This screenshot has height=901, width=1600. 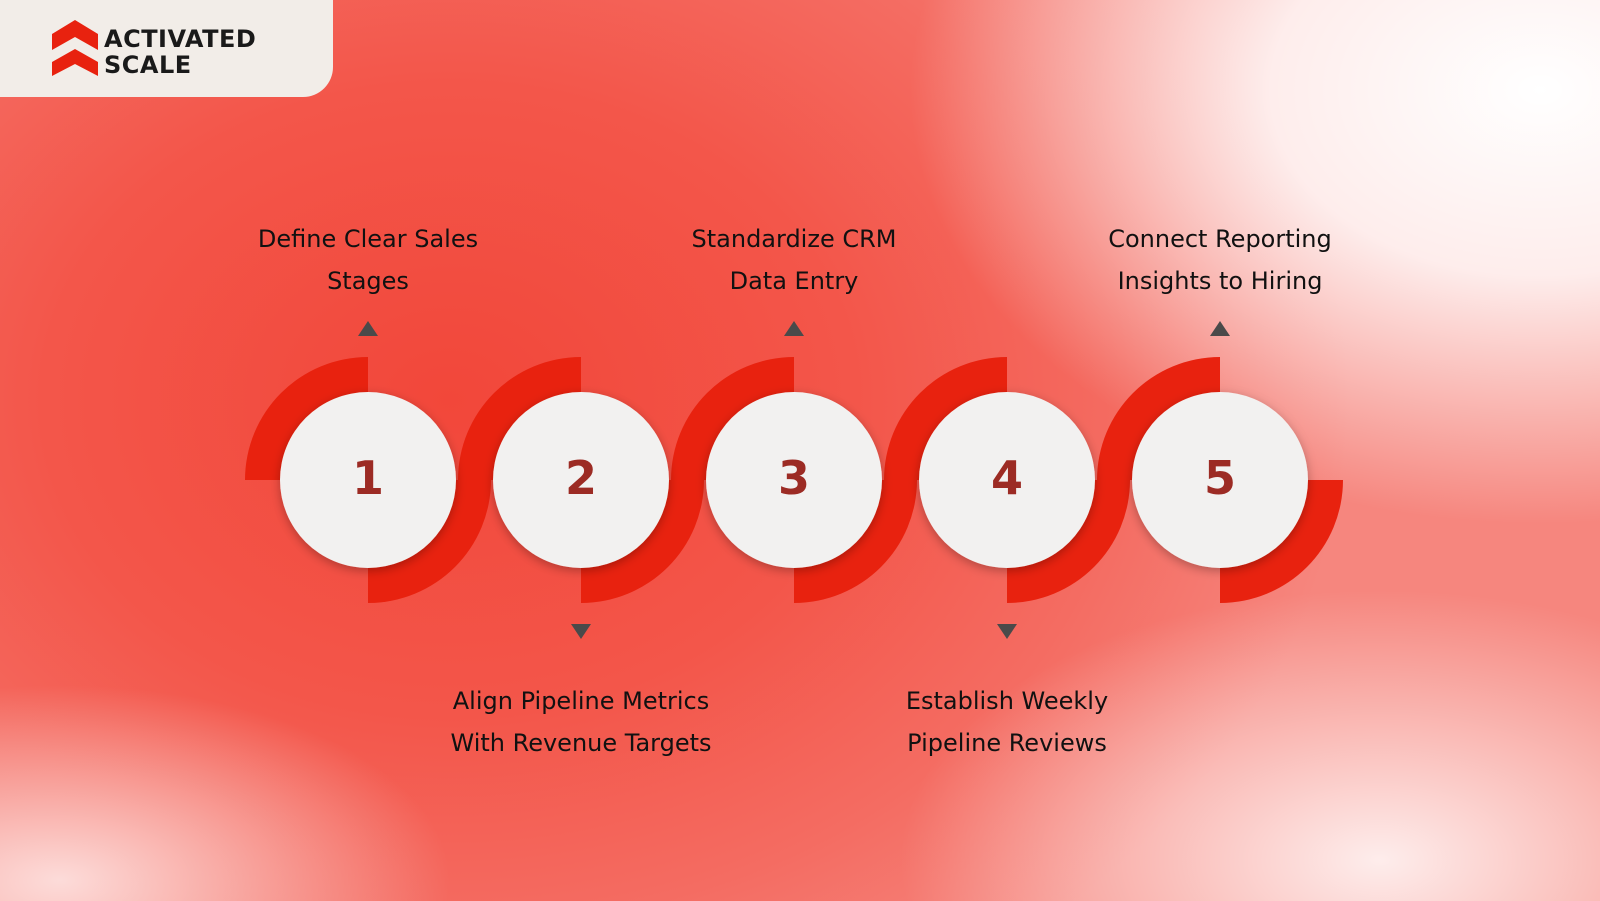 What do you see at coordinates (368, 239) in the screenshot?
I see `step-1-label-line1: Define Clear Sales` at bounding box center [368, 239].